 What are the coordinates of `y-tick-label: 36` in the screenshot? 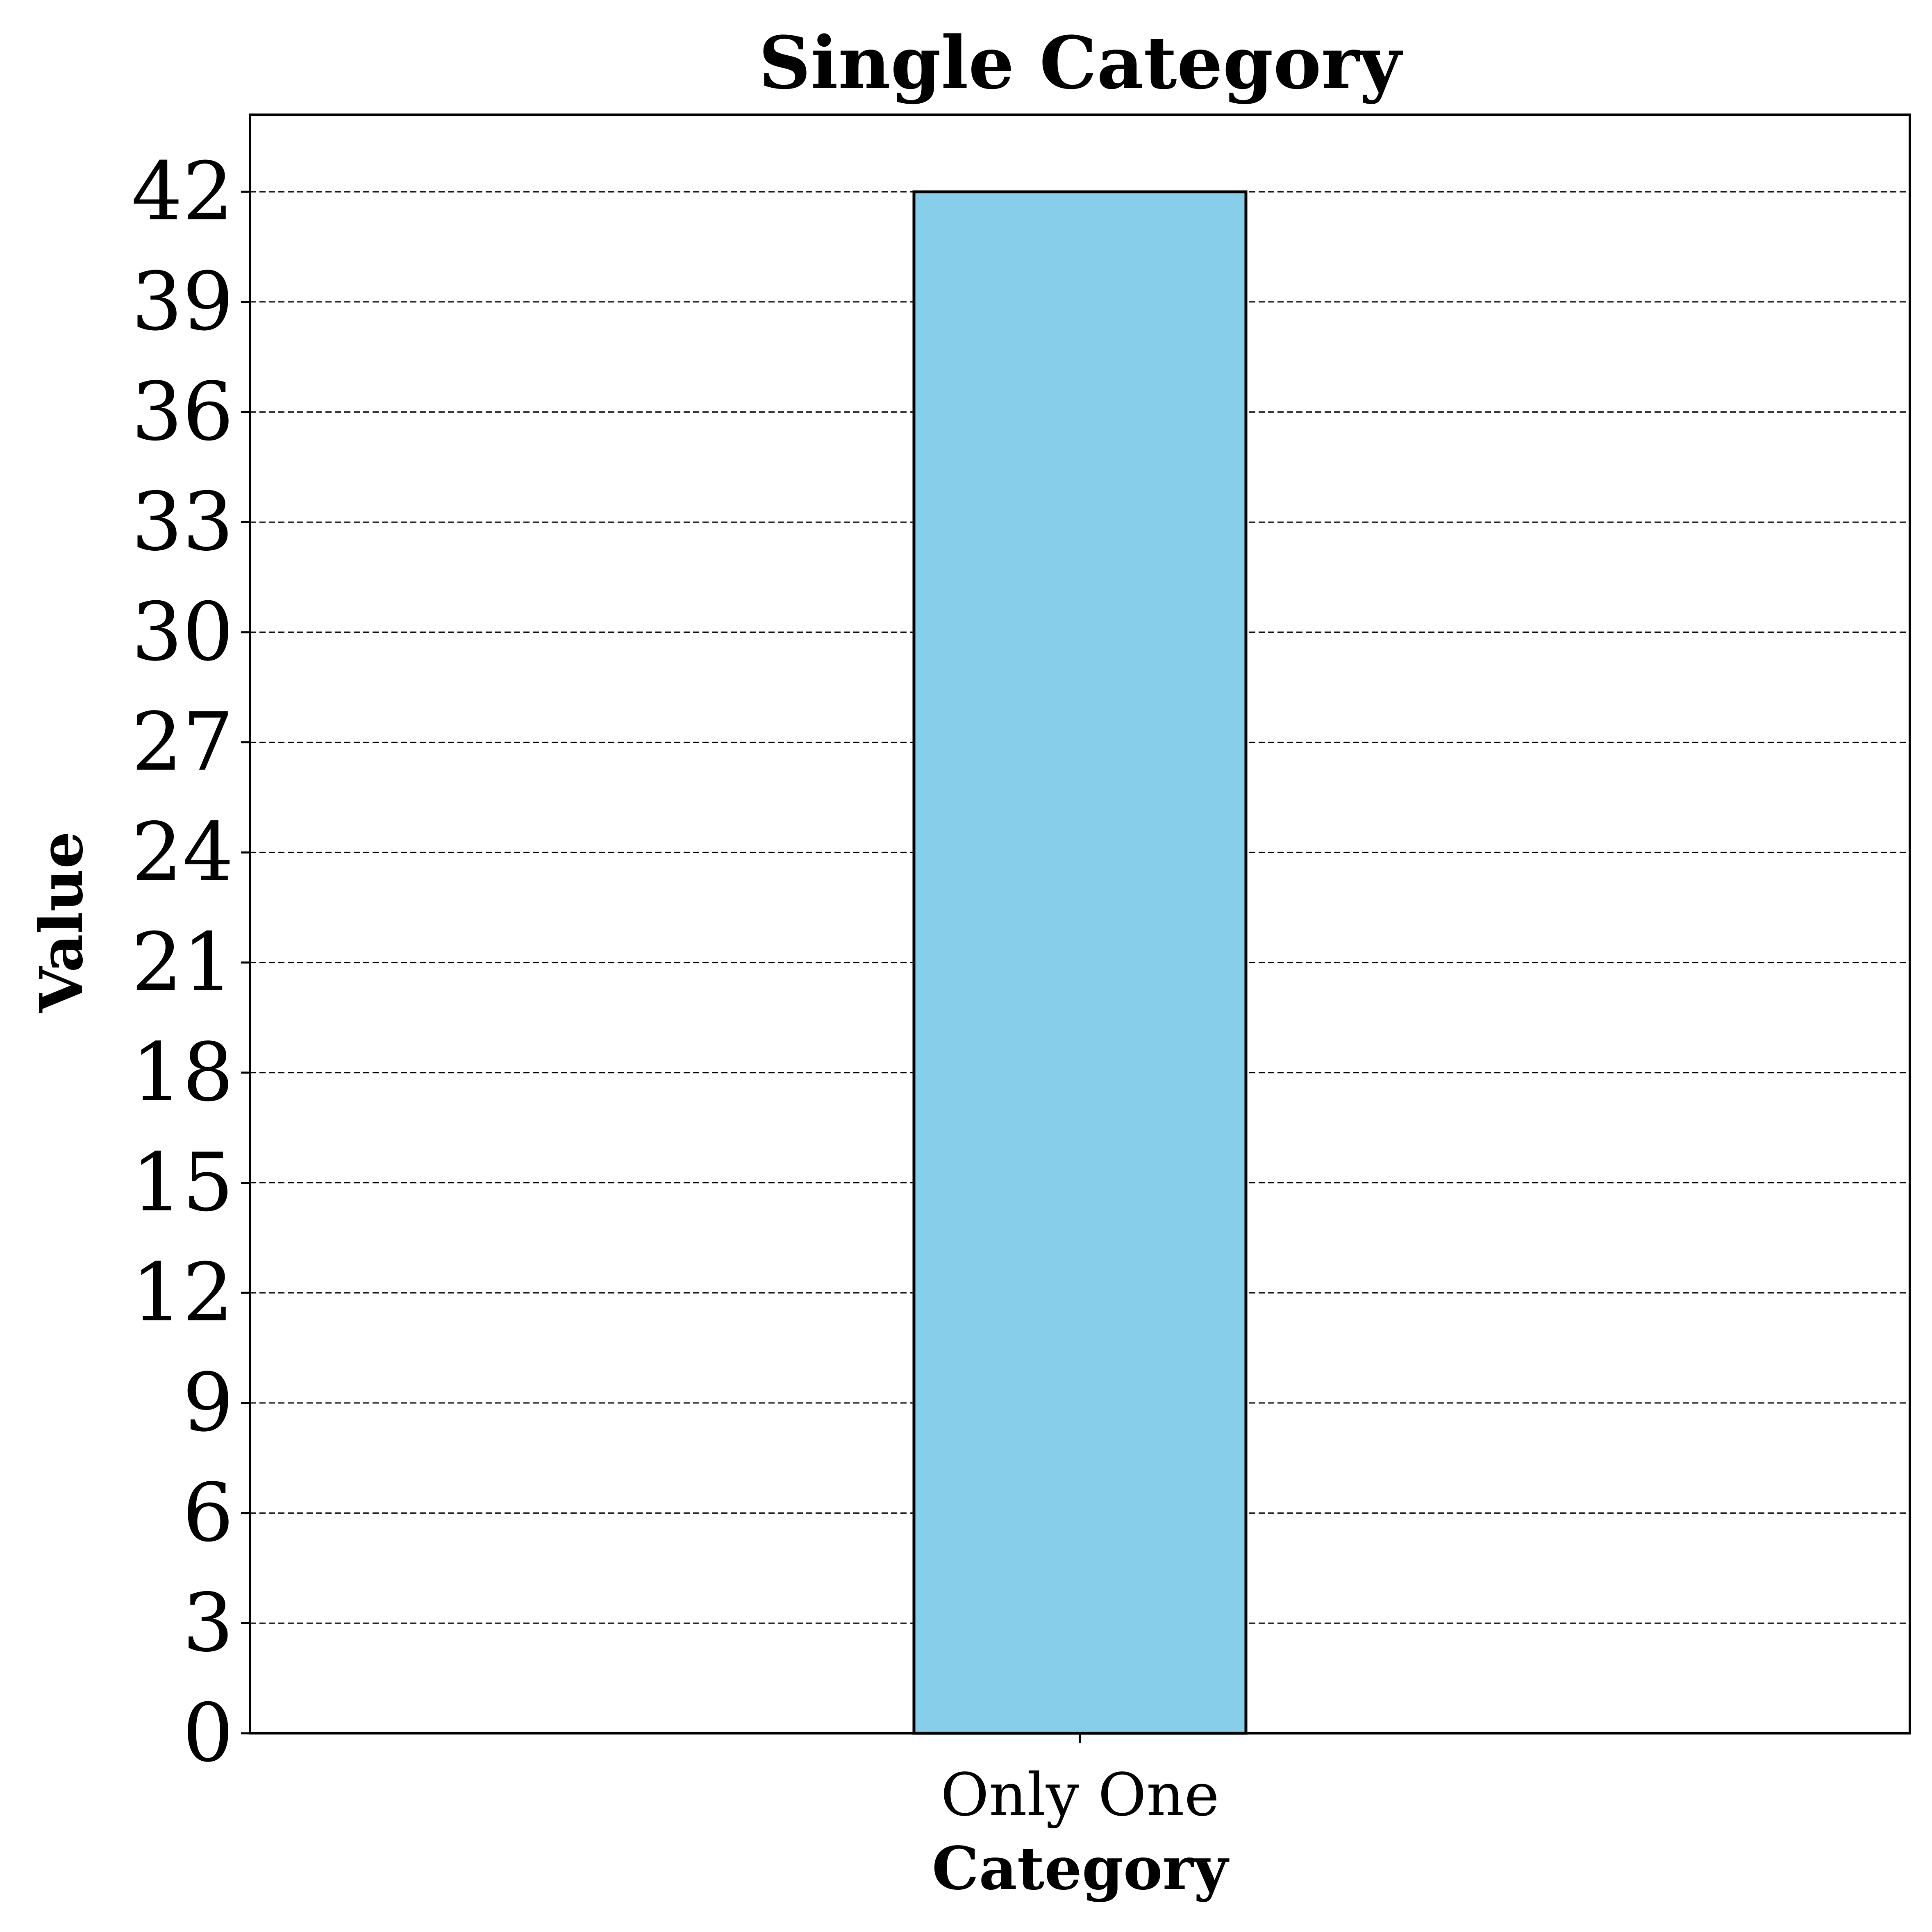 It's located at (183, 412).